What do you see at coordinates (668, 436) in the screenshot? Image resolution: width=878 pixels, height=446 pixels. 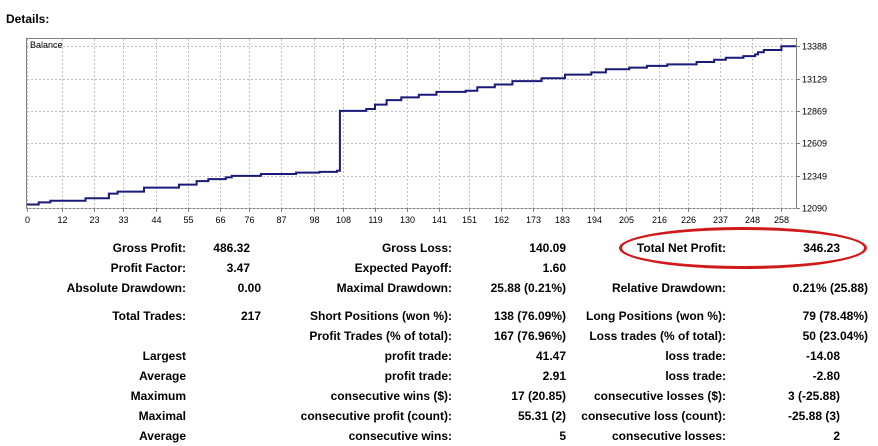 I see `avg-consec-losses-label: consecutive losses:` at bounding box center [668, 436].